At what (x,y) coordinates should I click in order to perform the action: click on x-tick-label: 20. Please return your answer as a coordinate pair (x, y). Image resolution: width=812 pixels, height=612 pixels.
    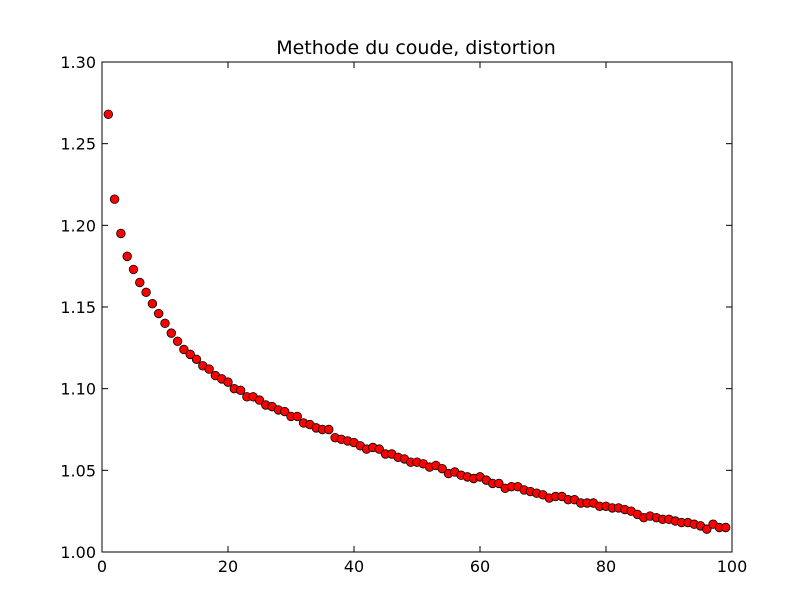
    Looking at the image, I should click on (228, 566).